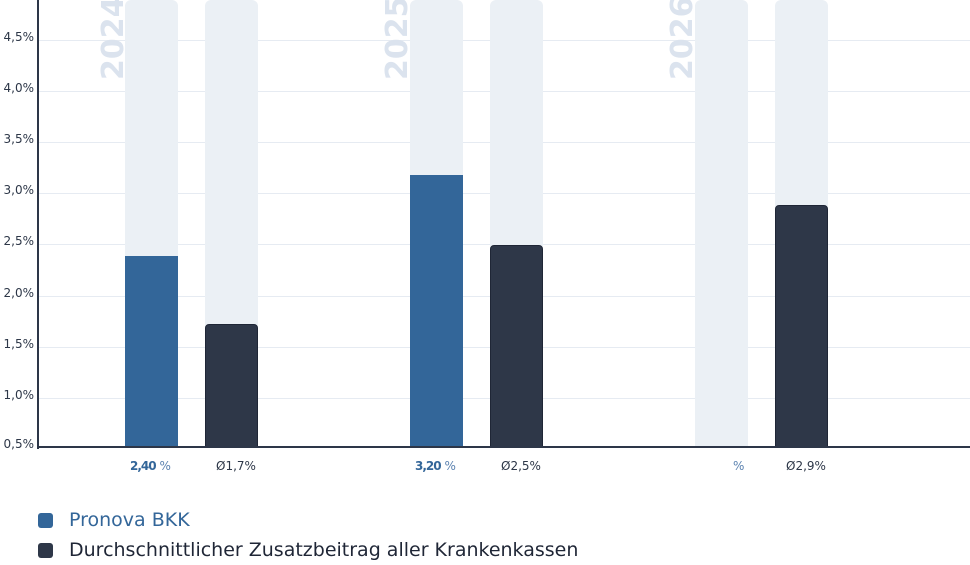 The width and height of the screenshot is (970, 565). I want to click on x-axis, so click(503, 447).